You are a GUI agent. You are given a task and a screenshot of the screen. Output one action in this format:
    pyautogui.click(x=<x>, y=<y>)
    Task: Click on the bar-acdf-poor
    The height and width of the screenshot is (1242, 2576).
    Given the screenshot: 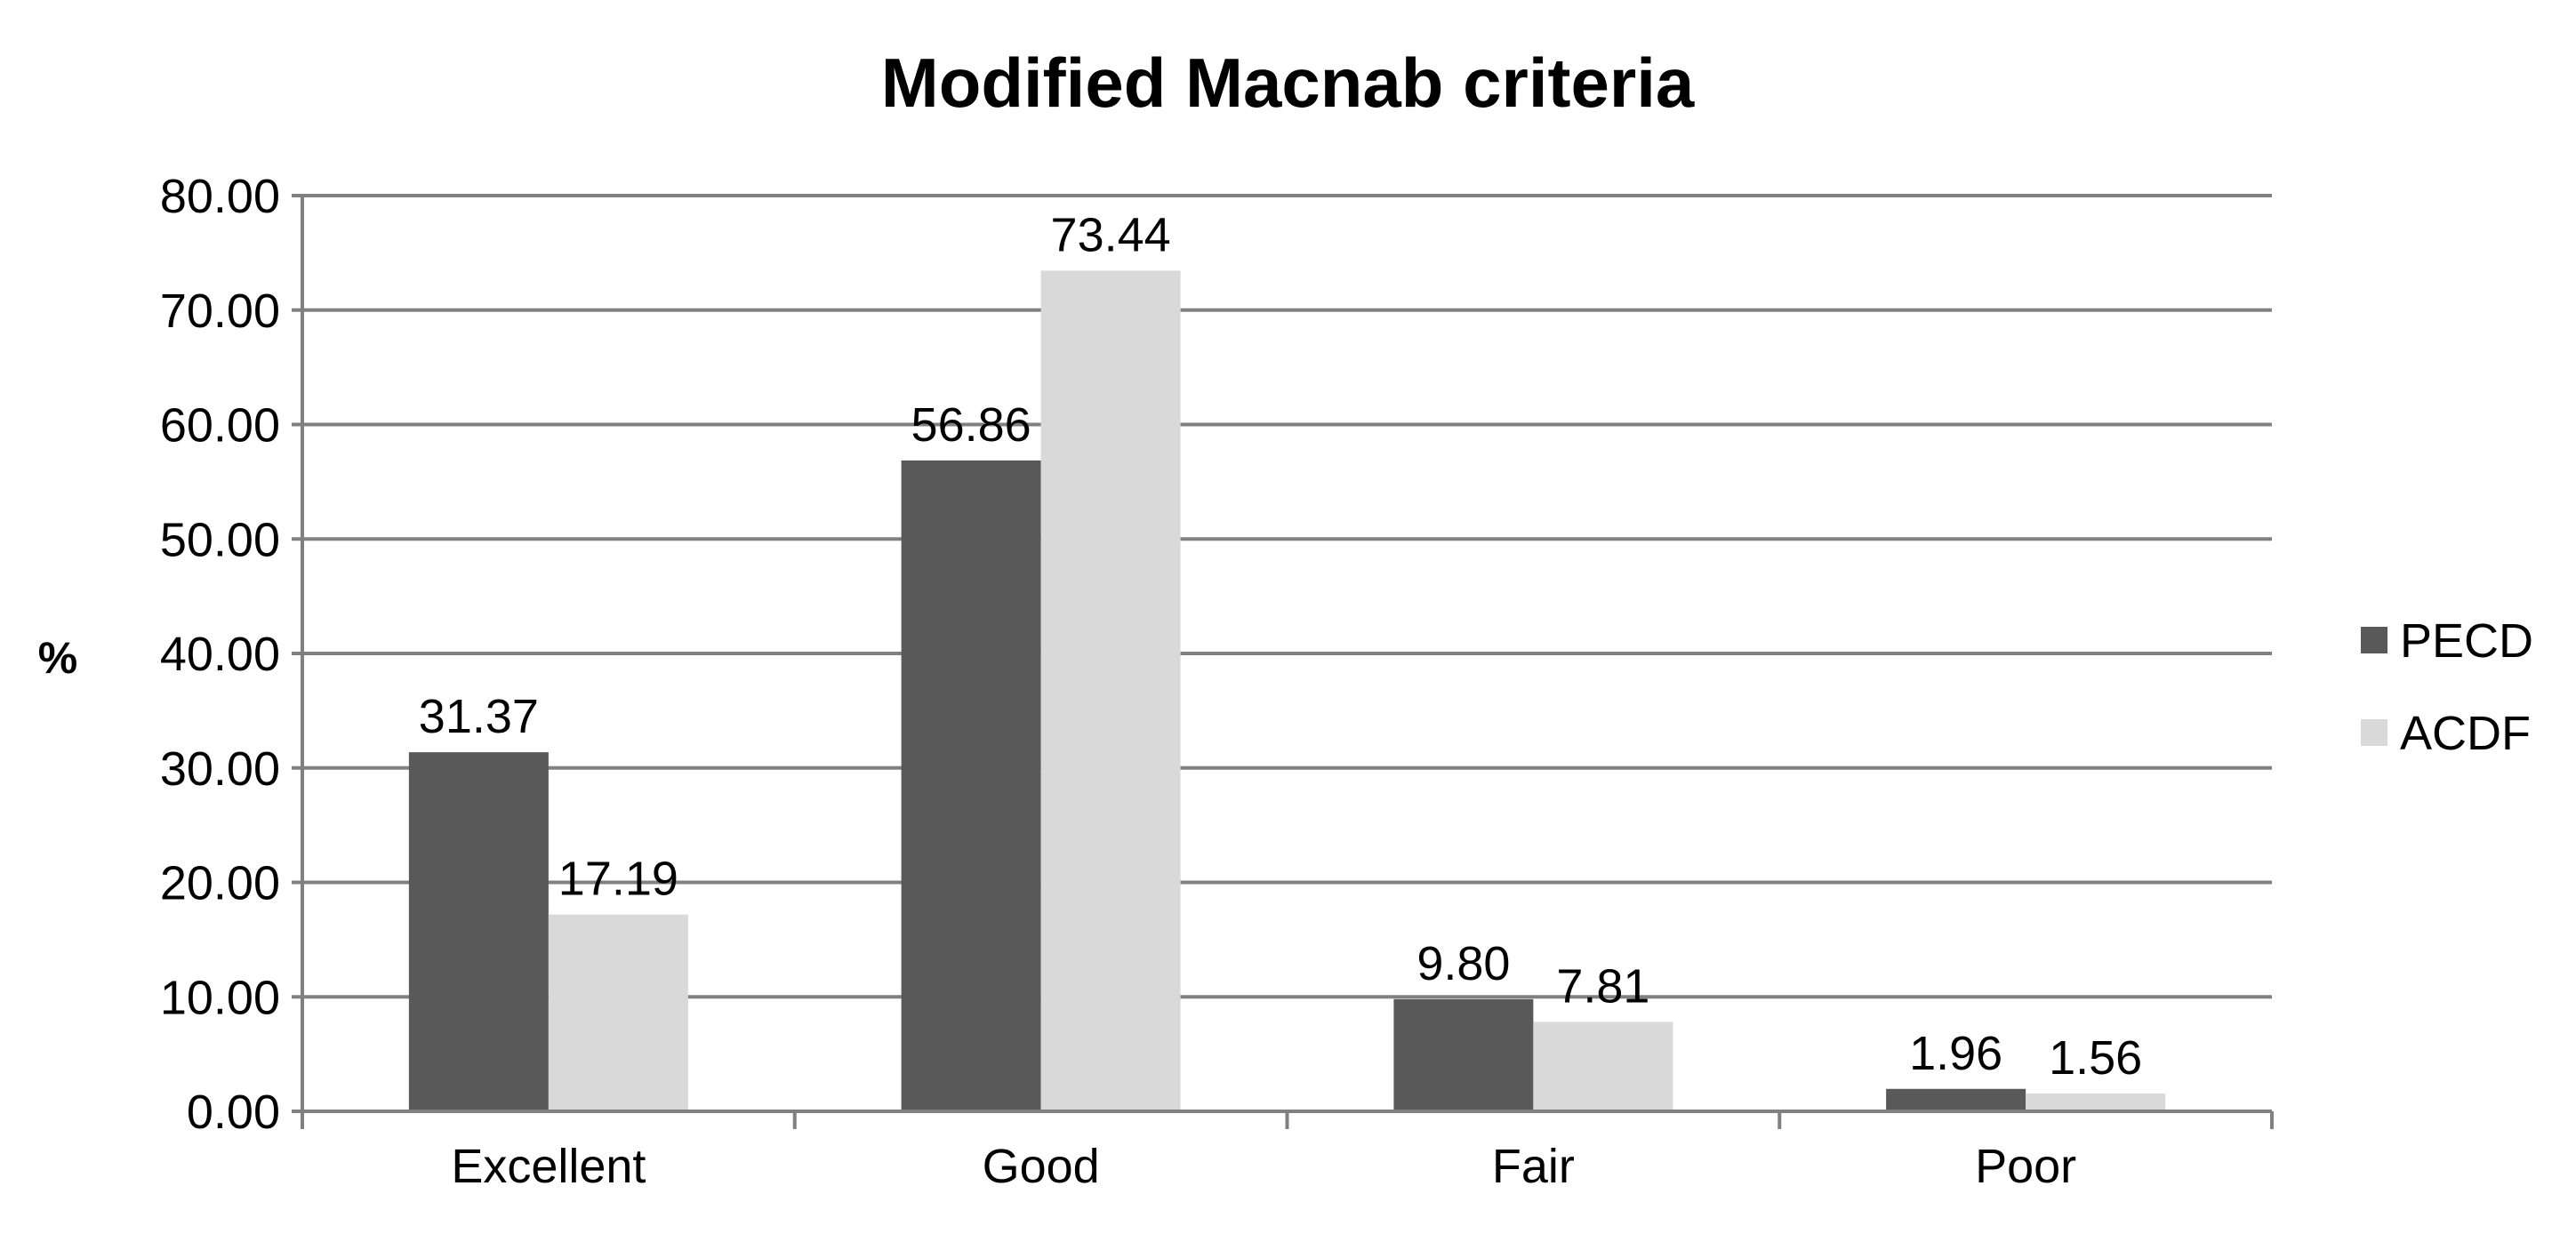 What is the action you would take?
    pyautogui.click(x=2096, y=1102)
    